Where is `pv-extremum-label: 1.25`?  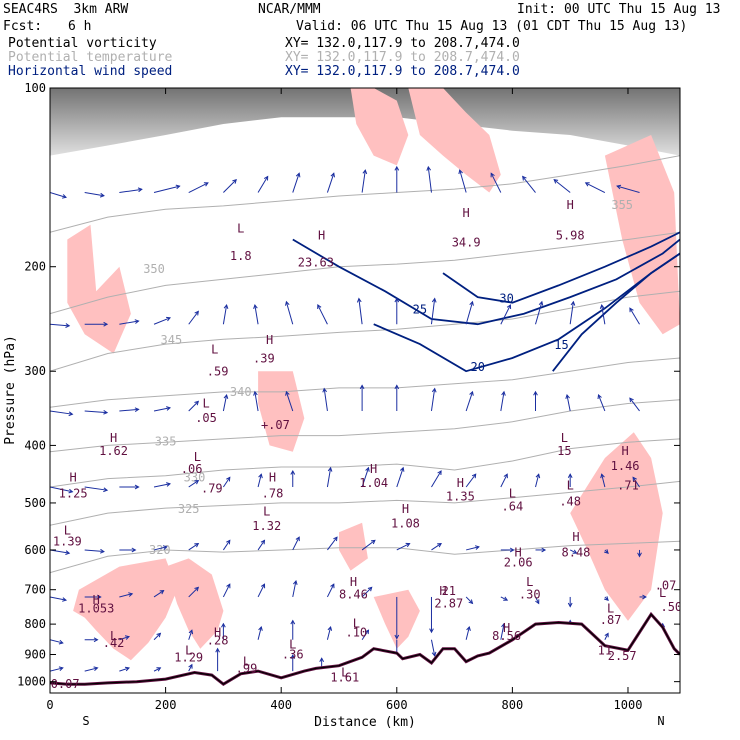 pv-extremum-label: 1.25 is located at coordinates (73, 494).